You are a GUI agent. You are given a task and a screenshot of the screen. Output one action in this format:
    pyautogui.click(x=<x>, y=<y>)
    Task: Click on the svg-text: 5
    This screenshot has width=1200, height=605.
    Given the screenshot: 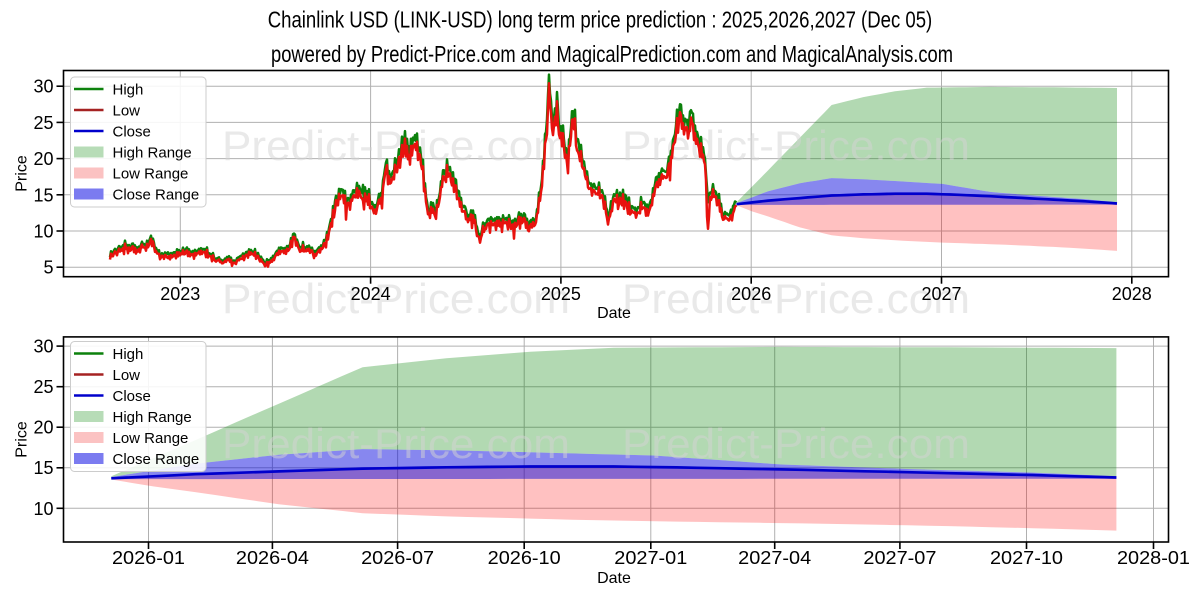 What is the action you would take?
    pyautogui.click(x=48, y=268)
    